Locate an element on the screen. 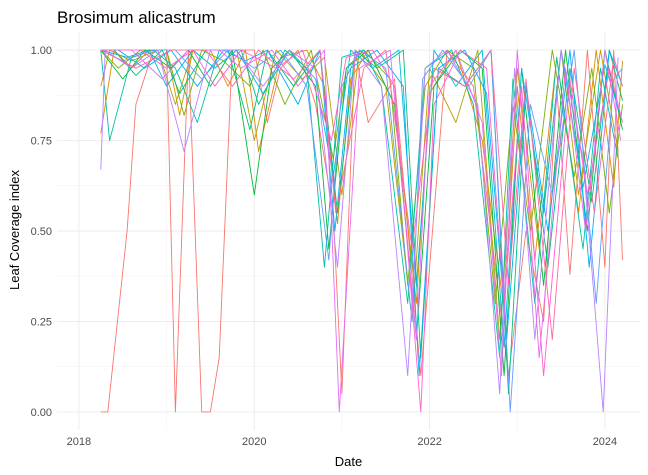  y-tick-label: 0.25 is located at coordinates (41, 322).